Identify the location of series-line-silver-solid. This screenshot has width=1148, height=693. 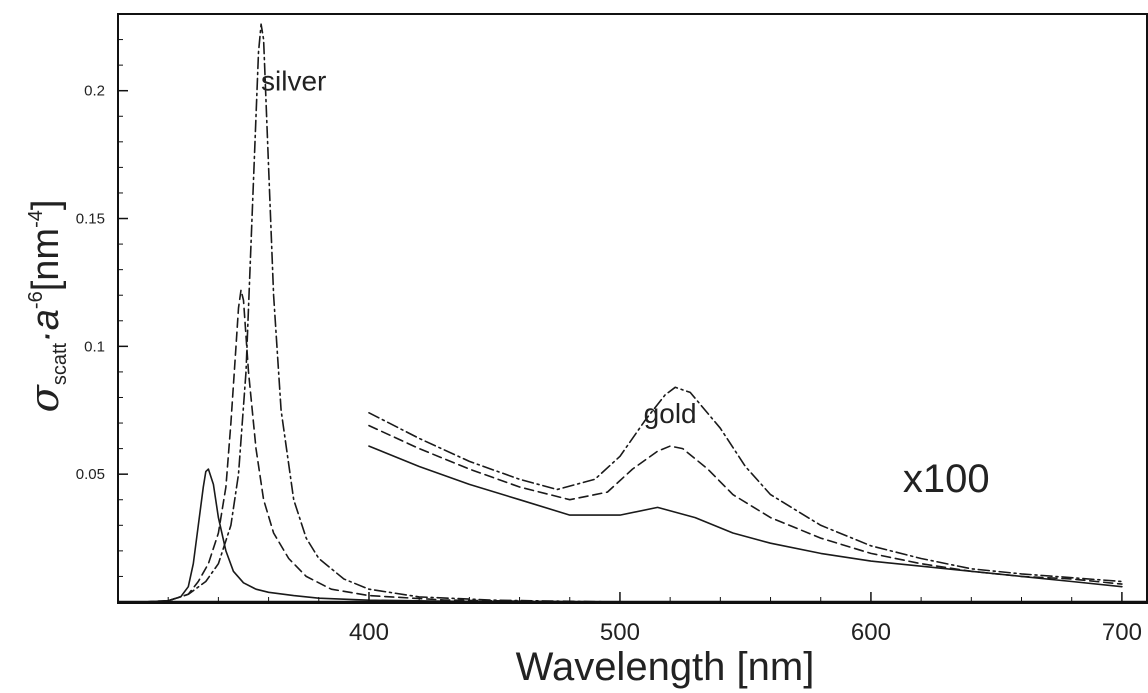
(381, 535).